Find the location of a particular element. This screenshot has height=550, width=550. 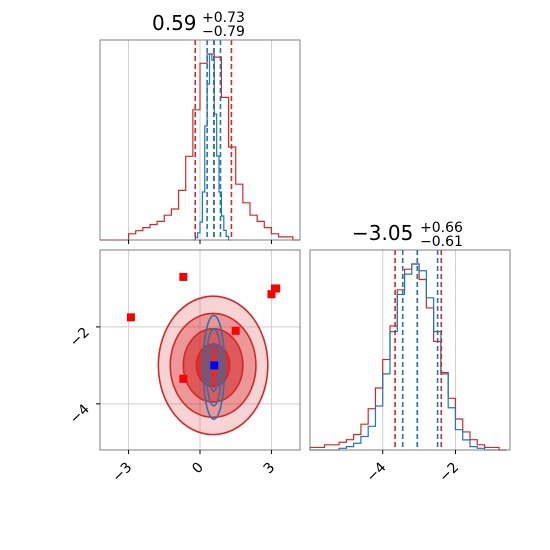

panel-frame is located at coordinates (410, 350).